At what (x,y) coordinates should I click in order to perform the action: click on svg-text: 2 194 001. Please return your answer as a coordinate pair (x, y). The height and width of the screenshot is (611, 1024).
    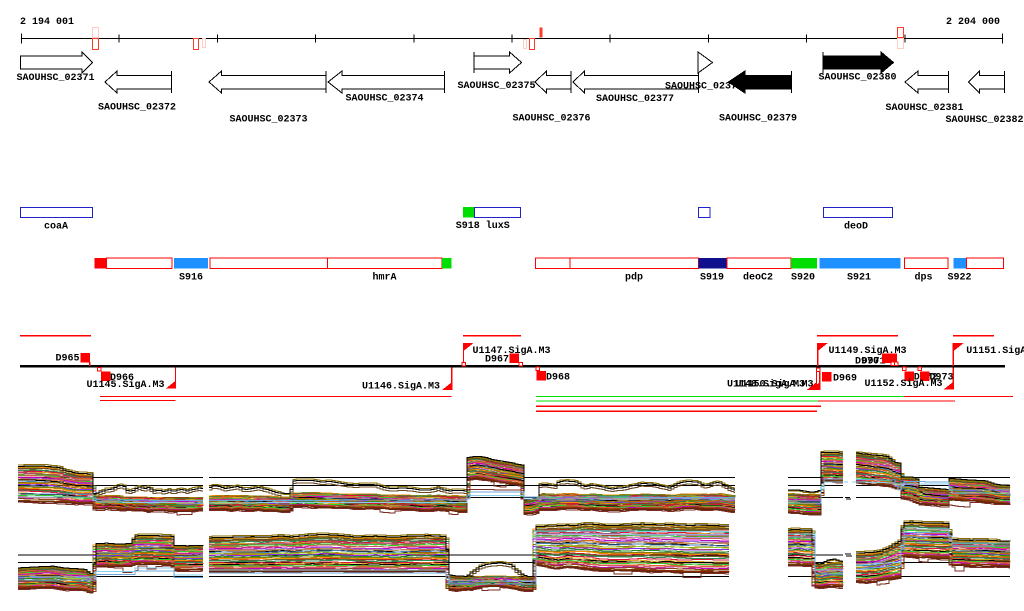
    Looking at the image, I should click on (47, 22).